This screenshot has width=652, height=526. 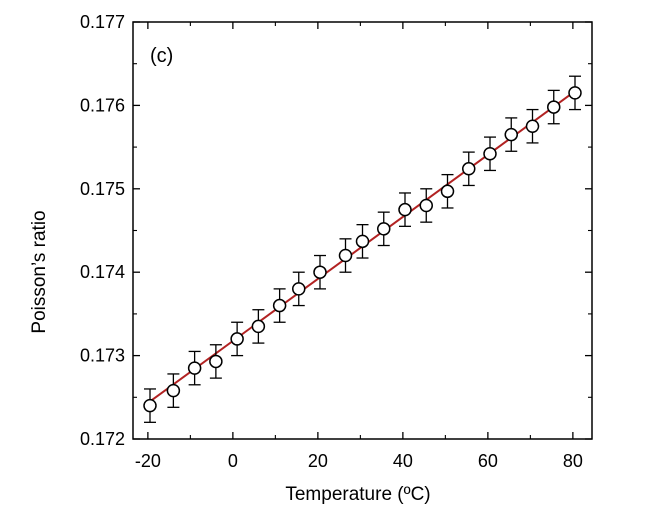 I want to click on x-tick-label: 40, so click(x=403, y=461).